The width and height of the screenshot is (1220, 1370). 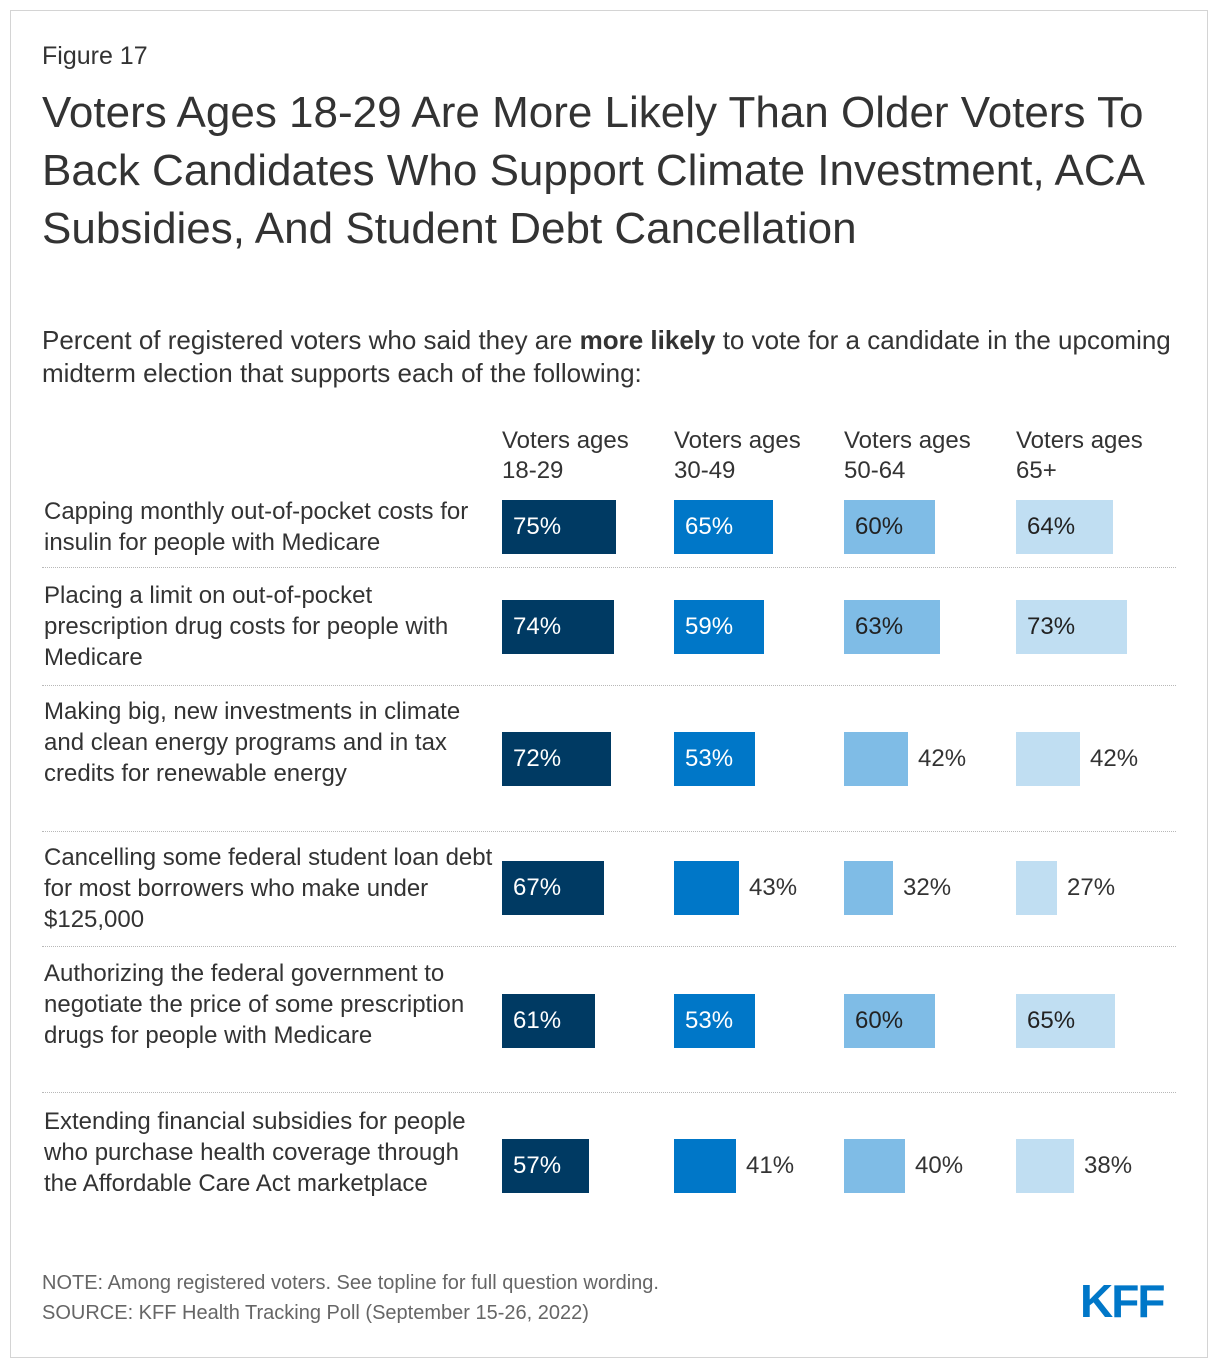 What do you see at coordinates (1122, 1301) in the screenshot?
I see `kff-logo: KFF` at bounding box center [1122, 1301].